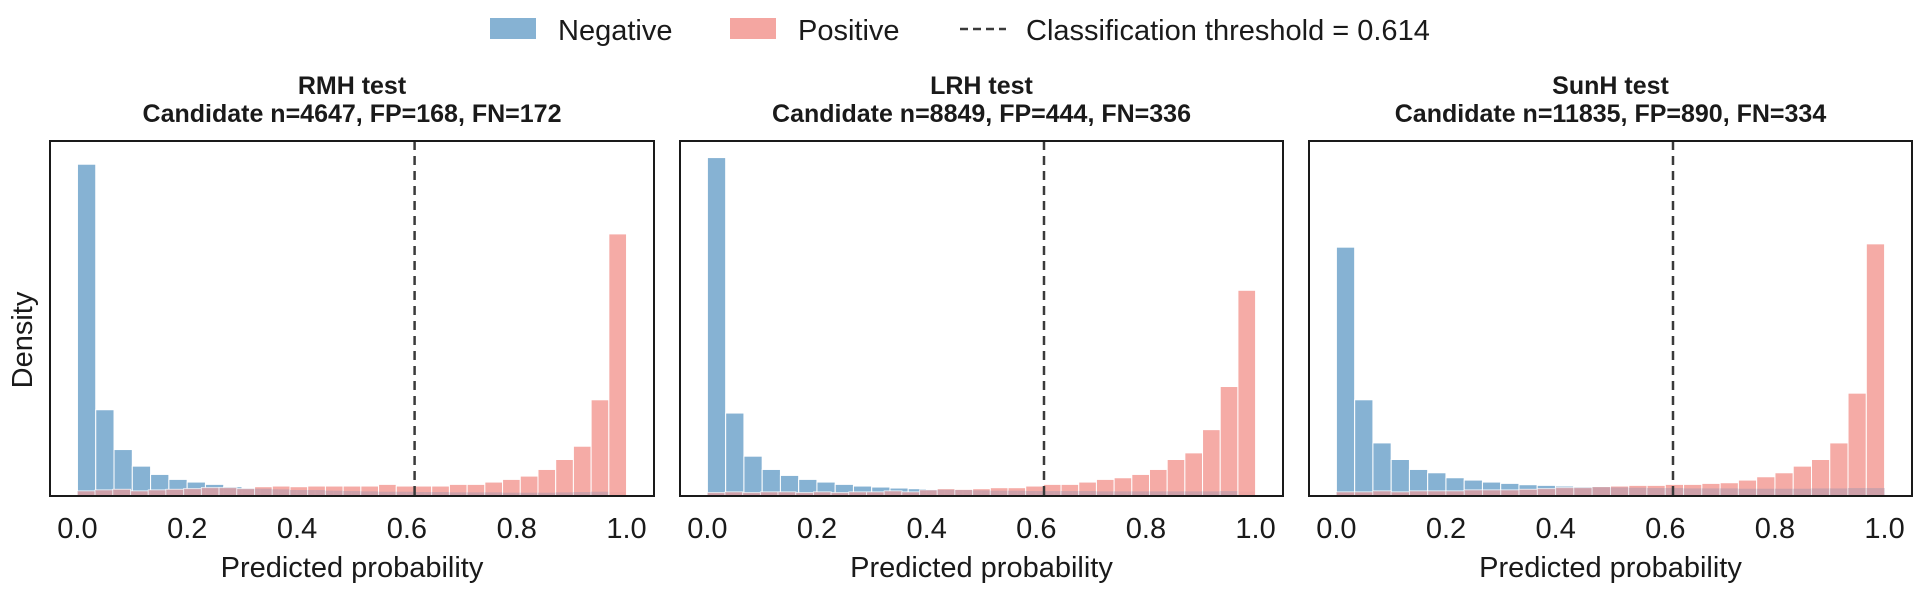  What do you see at coordinates (753, 28) in the screenshot?
I see `legend-positive-swatch` at bounding box center [753, 28].